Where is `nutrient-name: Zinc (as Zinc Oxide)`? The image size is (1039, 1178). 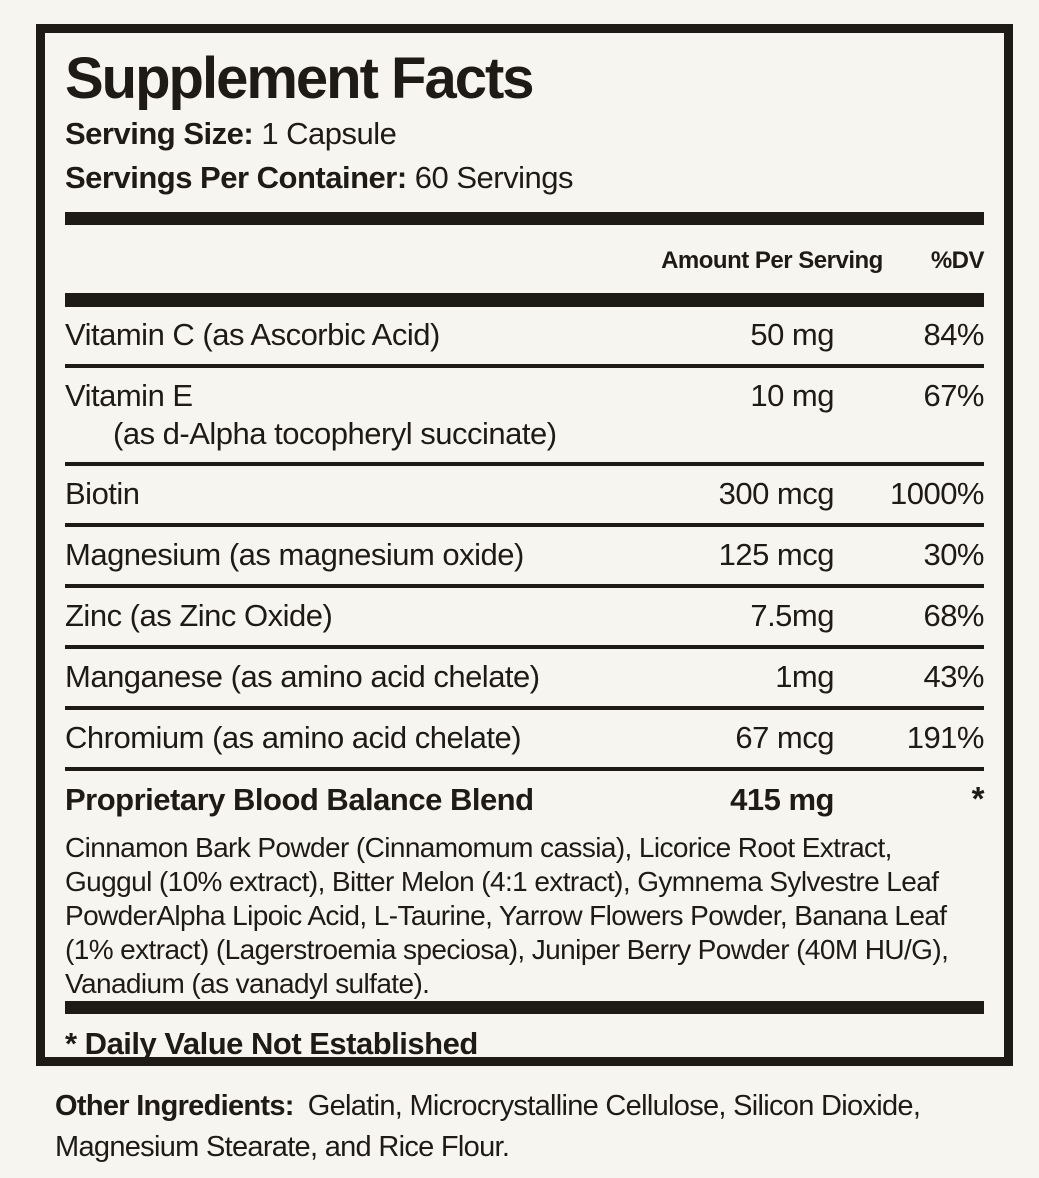
nutrient-name: Zinc (as Zinc Oxide) is located at coordinates (199, 615).